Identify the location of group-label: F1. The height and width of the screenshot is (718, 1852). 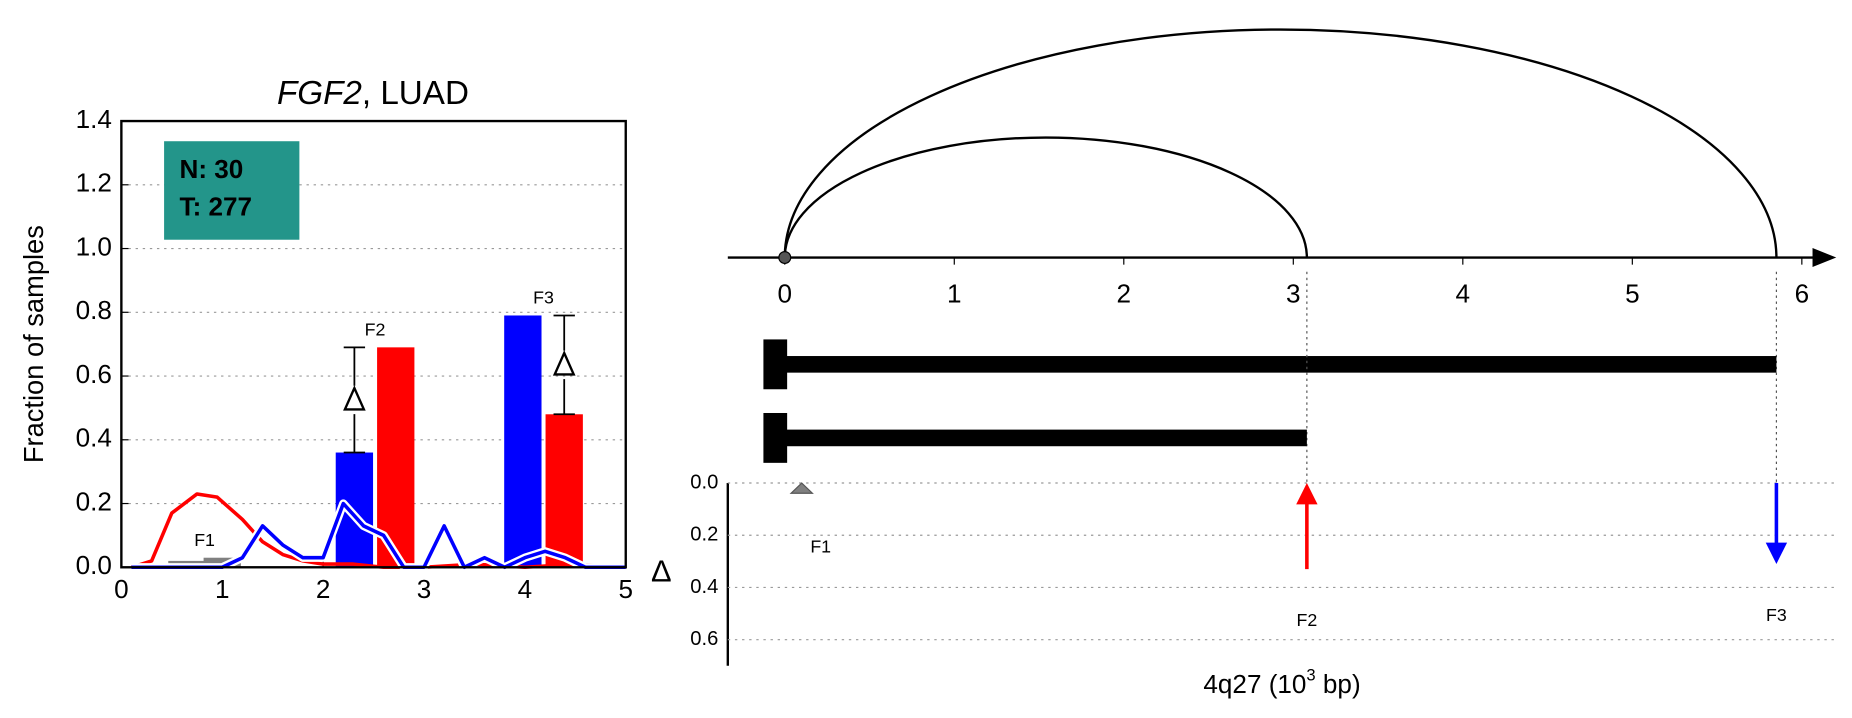
(204, 540).